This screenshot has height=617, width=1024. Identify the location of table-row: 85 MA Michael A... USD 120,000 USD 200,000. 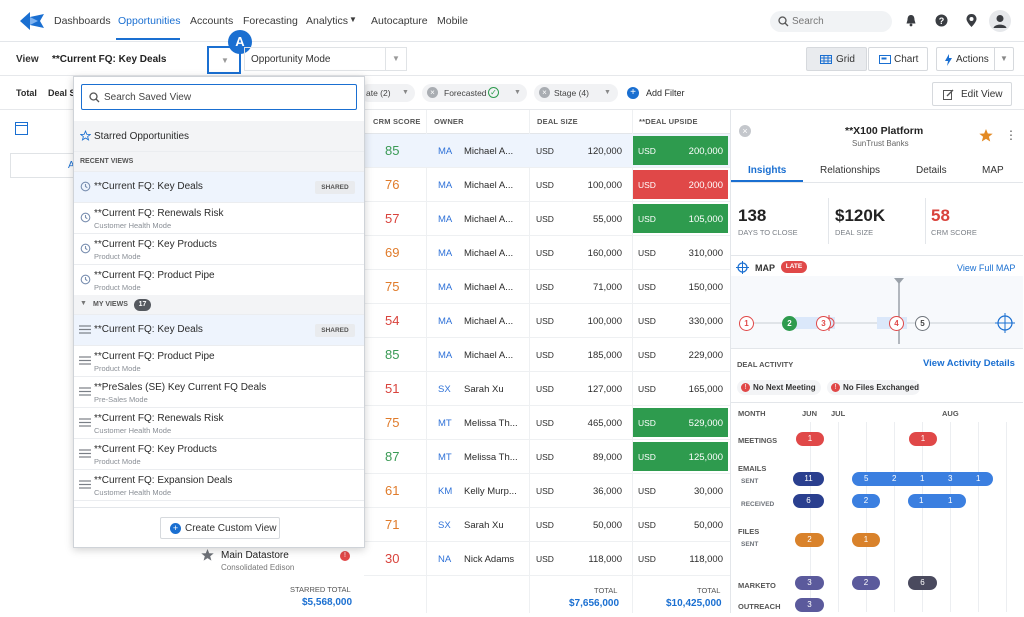
(547, 151).